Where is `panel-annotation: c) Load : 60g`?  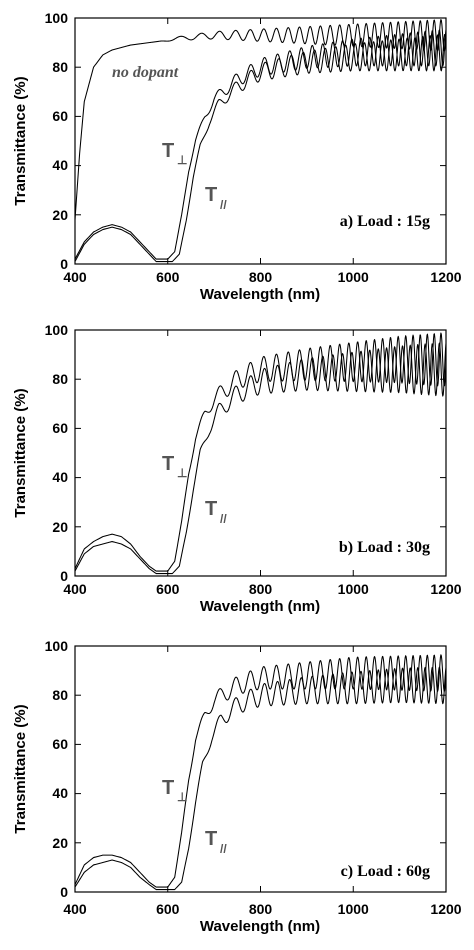 panel-annotation: c) Load : 60g is located at coordinates (385, 871).